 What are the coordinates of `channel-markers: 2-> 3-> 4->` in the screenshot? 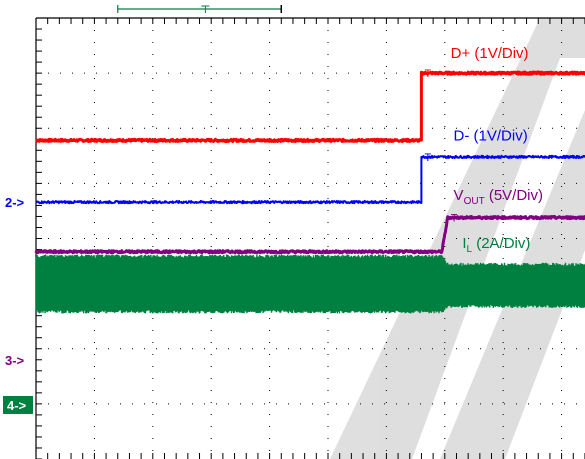 It's located at (18, 304).